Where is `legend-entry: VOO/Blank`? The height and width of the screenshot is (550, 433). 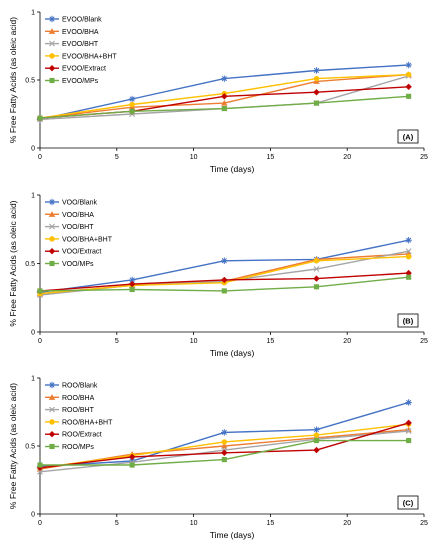
legend-entry: VOO/Blank is located at coordinates (80, 203).